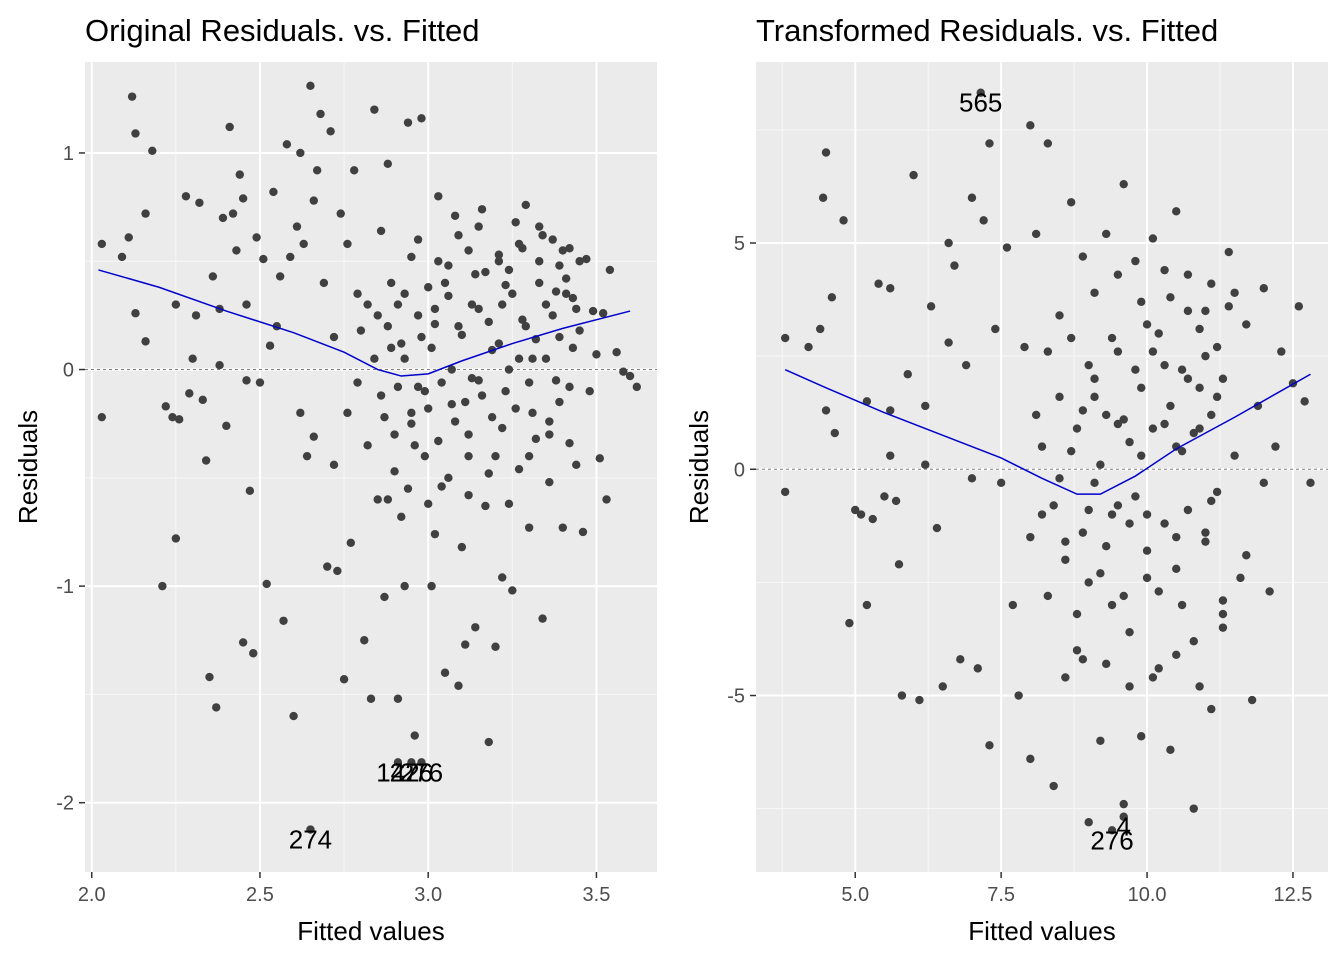 The width and height of the screenshot is (1344, 960). I want to click on y-ticks-transformed: -5 0 5, so click(741, 470).